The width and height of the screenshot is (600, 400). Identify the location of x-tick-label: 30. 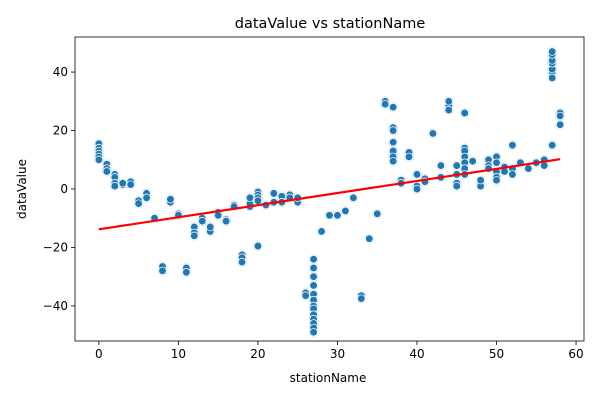
(337, 354).